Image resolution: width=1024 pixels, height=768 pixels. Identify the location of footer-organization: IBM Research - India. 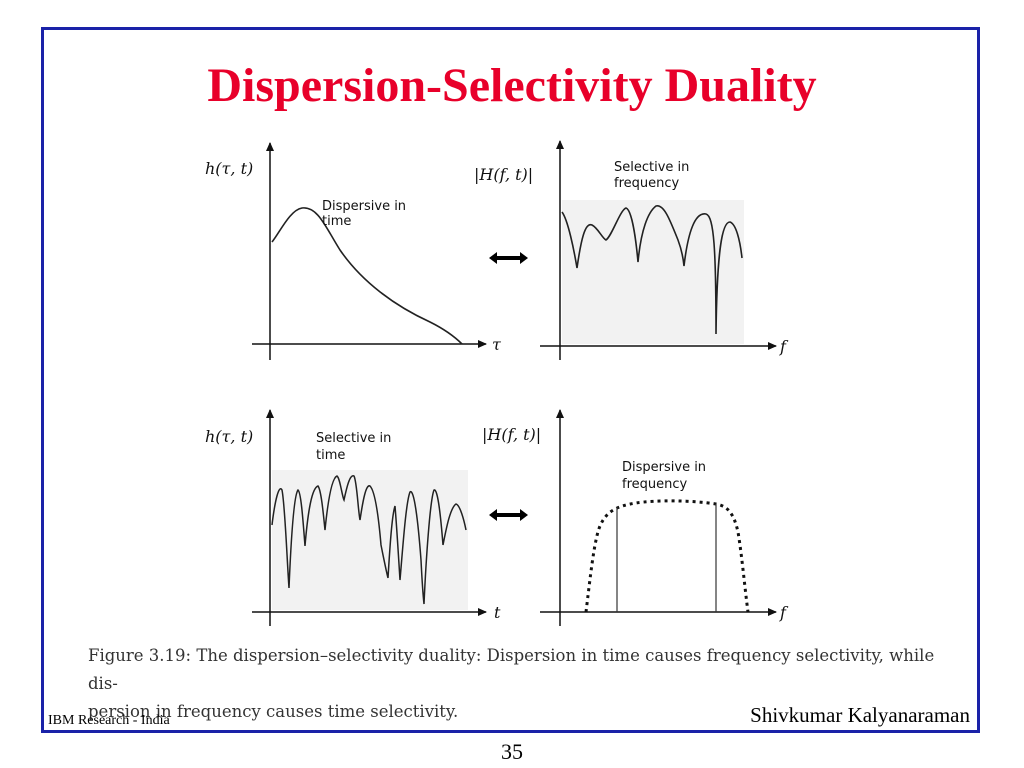
(109, 720).